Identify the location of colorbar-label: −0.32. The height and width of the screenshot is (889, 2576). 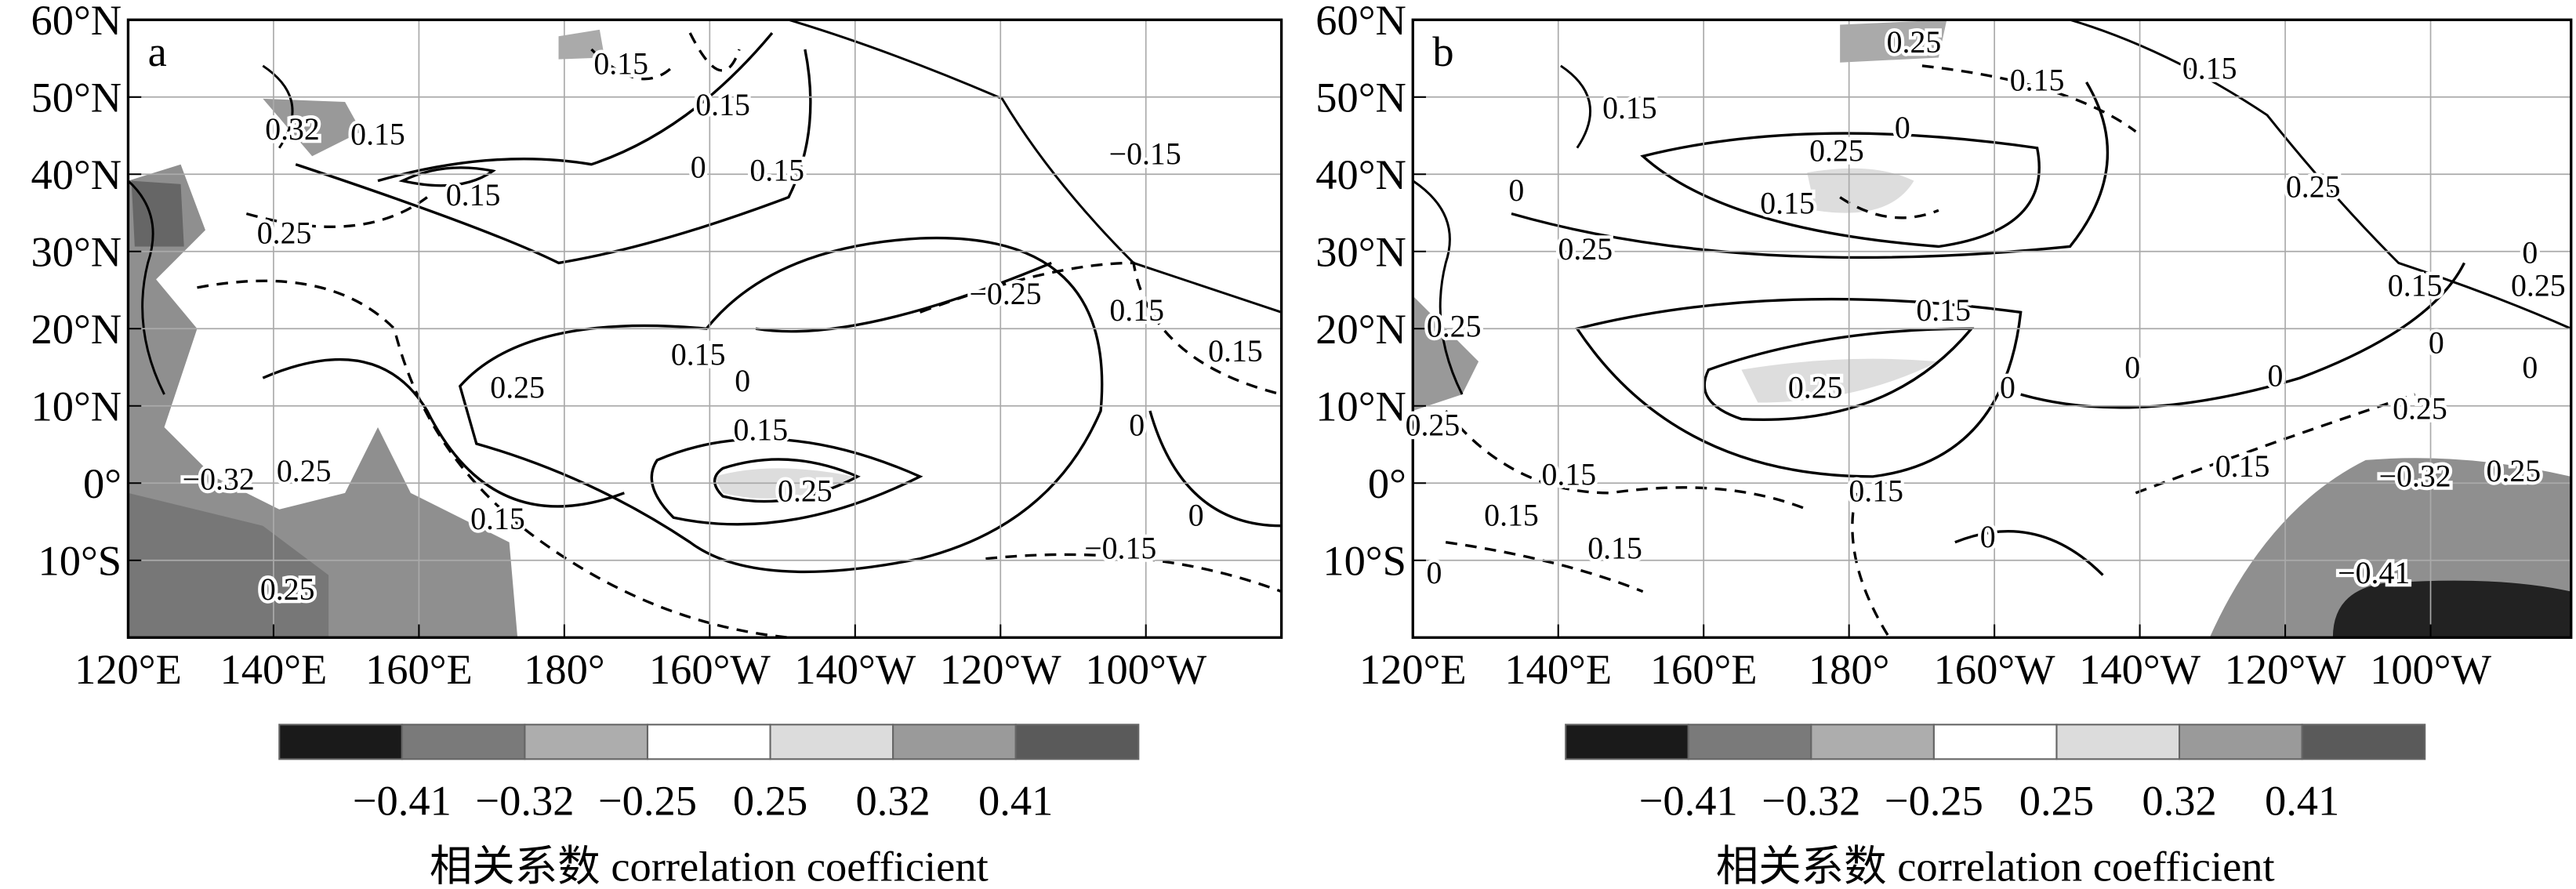
(524, 801).